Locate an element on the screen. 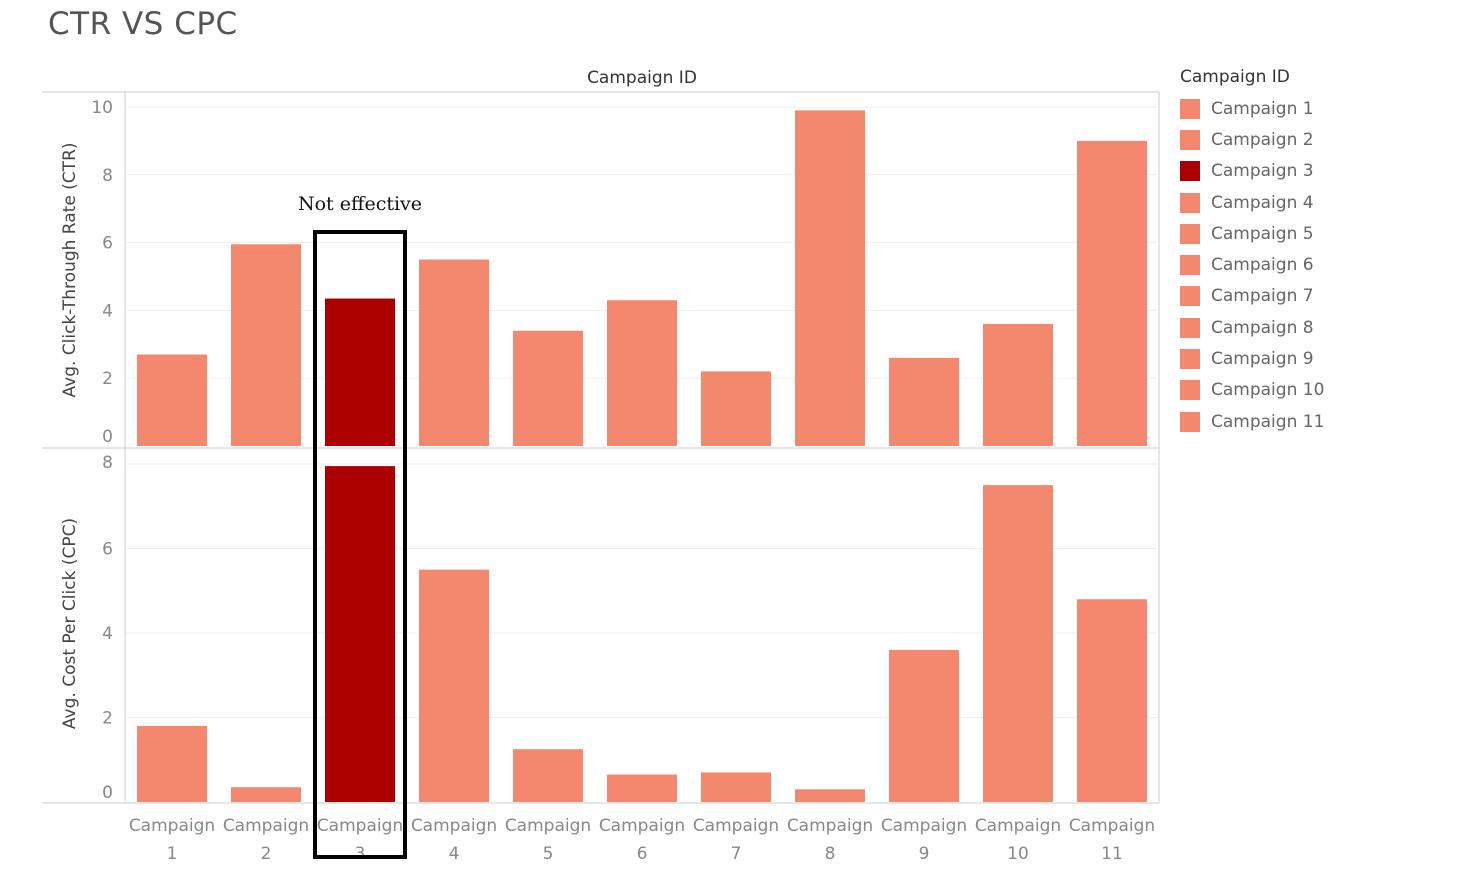 The height and width of the screenshot is (876, 1457). legend-label: Campaign 10 is located at coordinates (1268, 390).